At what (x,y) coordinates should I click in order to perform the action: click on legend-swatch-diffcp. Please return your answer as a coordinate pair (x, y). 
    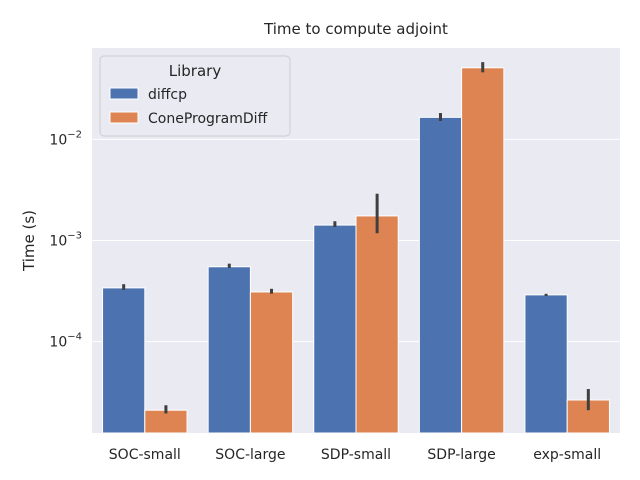
    Looking at the image, I should click on (124, 93).